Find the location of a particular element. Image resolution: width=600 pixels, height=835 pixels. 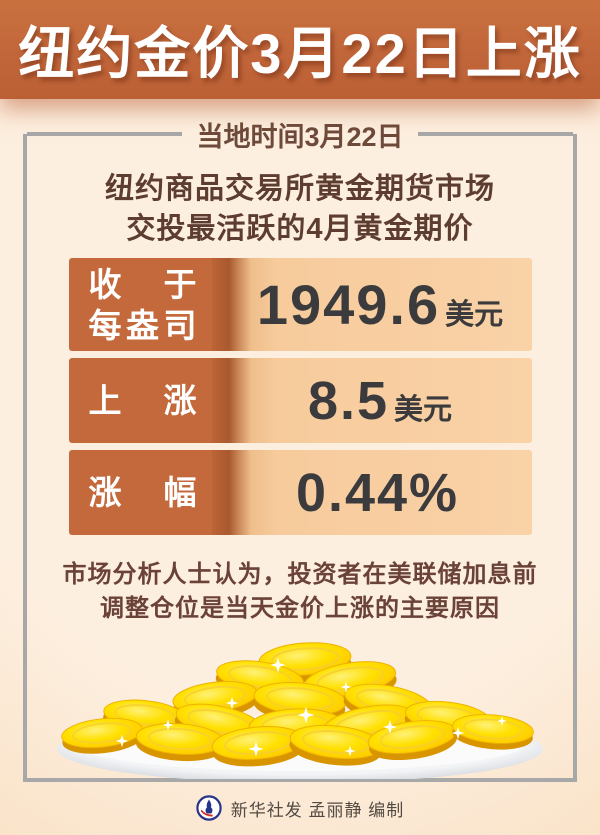

metric-value-cell: 8.5 美元 is located at coordinates (380, 400).